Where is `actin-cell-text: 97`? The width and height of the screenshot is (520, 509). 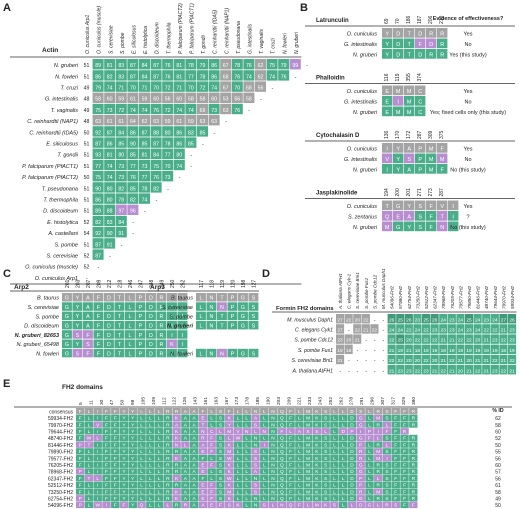
actin-cell-text: 97 is located at coordinates (121, 212).